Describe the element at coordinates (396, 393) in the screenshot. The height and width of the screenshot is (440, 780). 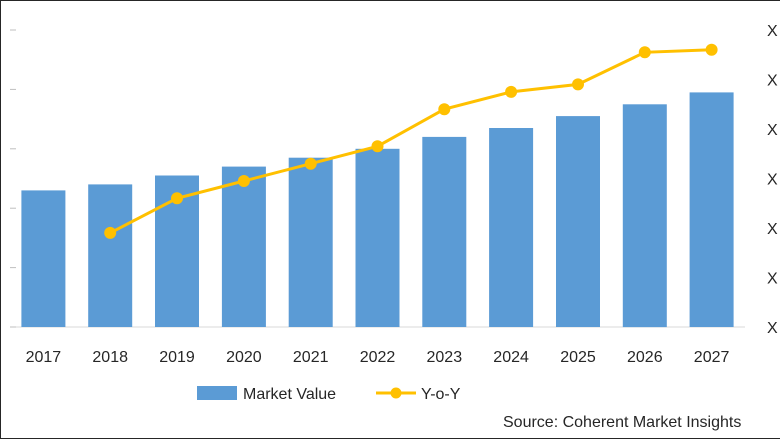
I see `legend-swatch-yoy-marker` at that location.